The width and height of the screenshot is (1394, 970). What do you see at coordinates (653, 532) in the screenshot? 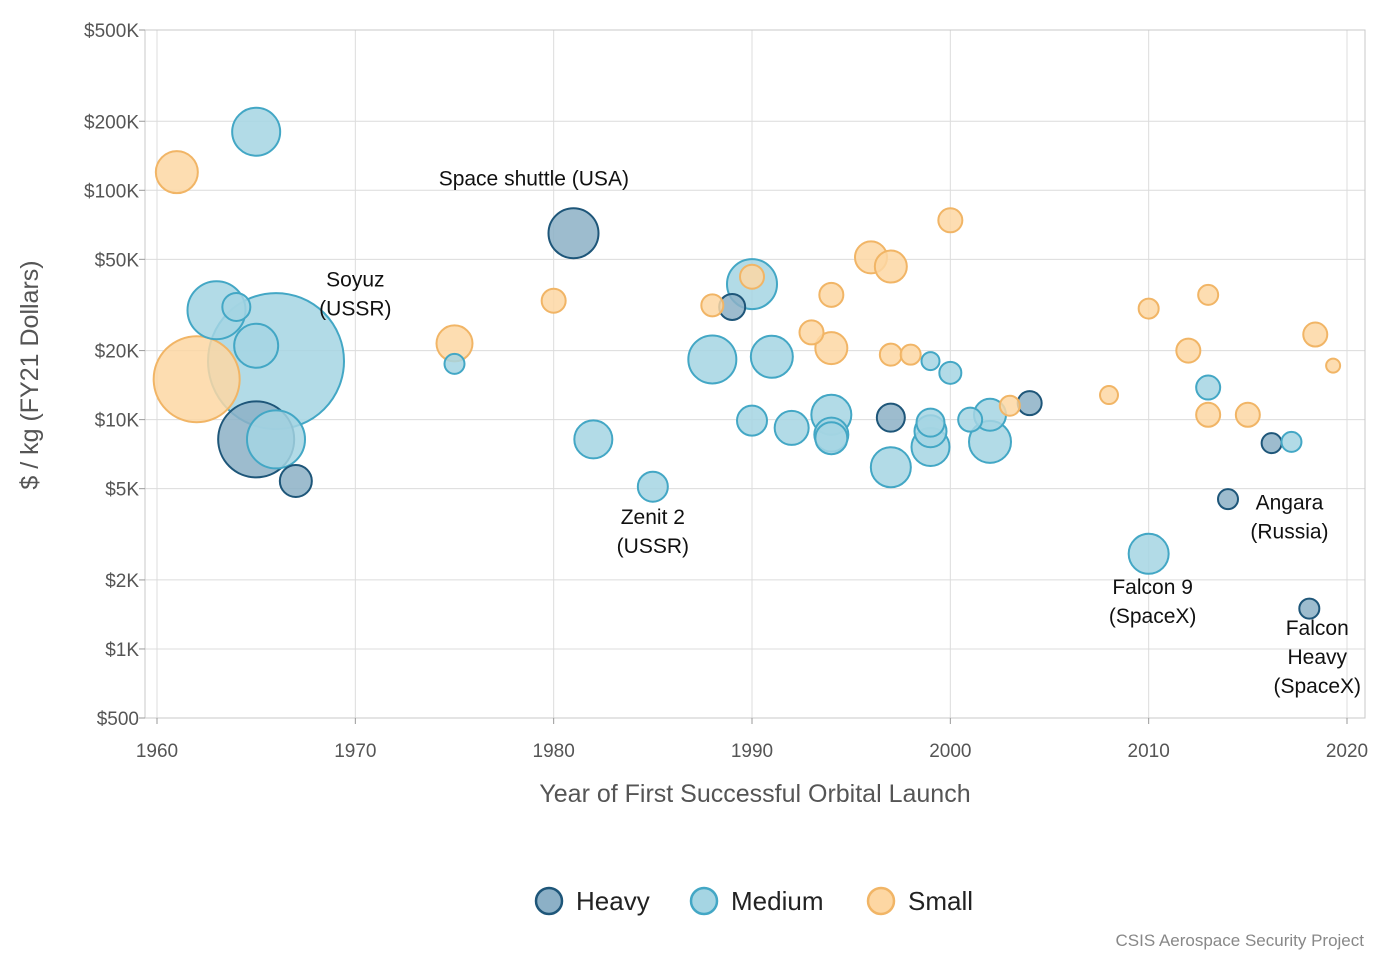
I see `annotation-label: Zenit 2 (USSR)` at bounding box center [653, 532].